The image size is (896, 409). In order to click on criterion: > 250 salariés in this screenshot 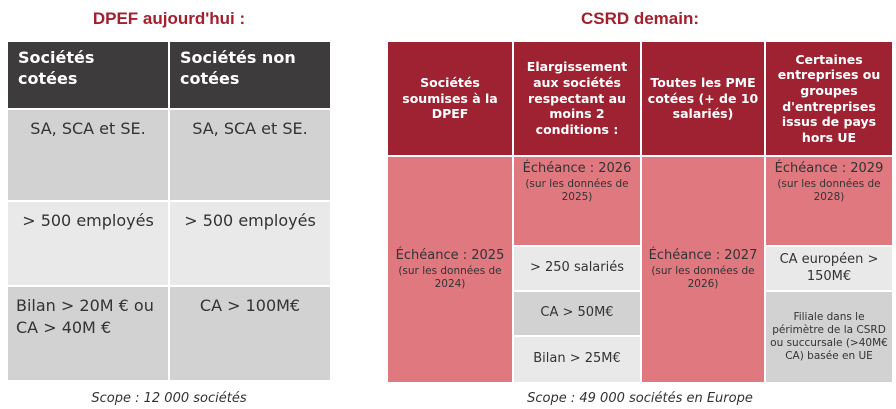, I will do `click(577, 268)`.